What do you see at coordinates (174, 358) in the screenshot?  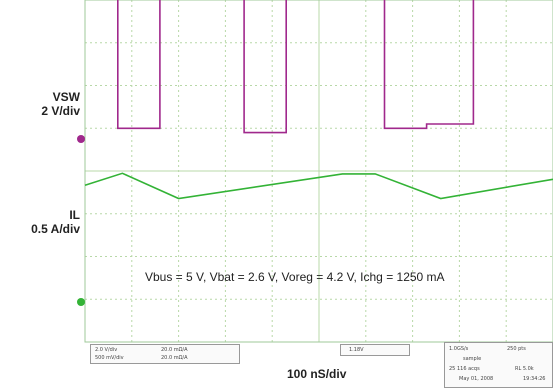 I see `ch2-bw-readout: 20.0 mΩ/A` at bounding box center [174, 358].